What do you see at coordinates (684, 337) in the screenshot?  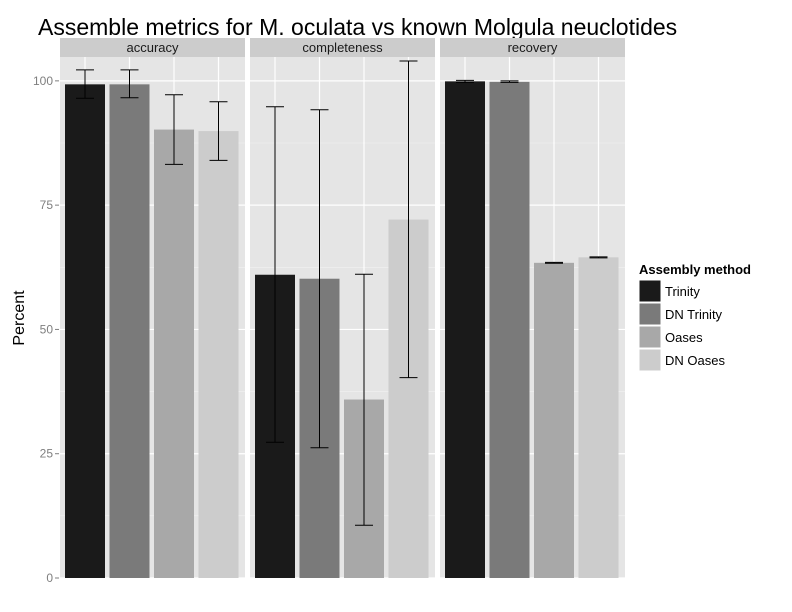 I see `legend-label: Oases` at bounding box center [684, 337].